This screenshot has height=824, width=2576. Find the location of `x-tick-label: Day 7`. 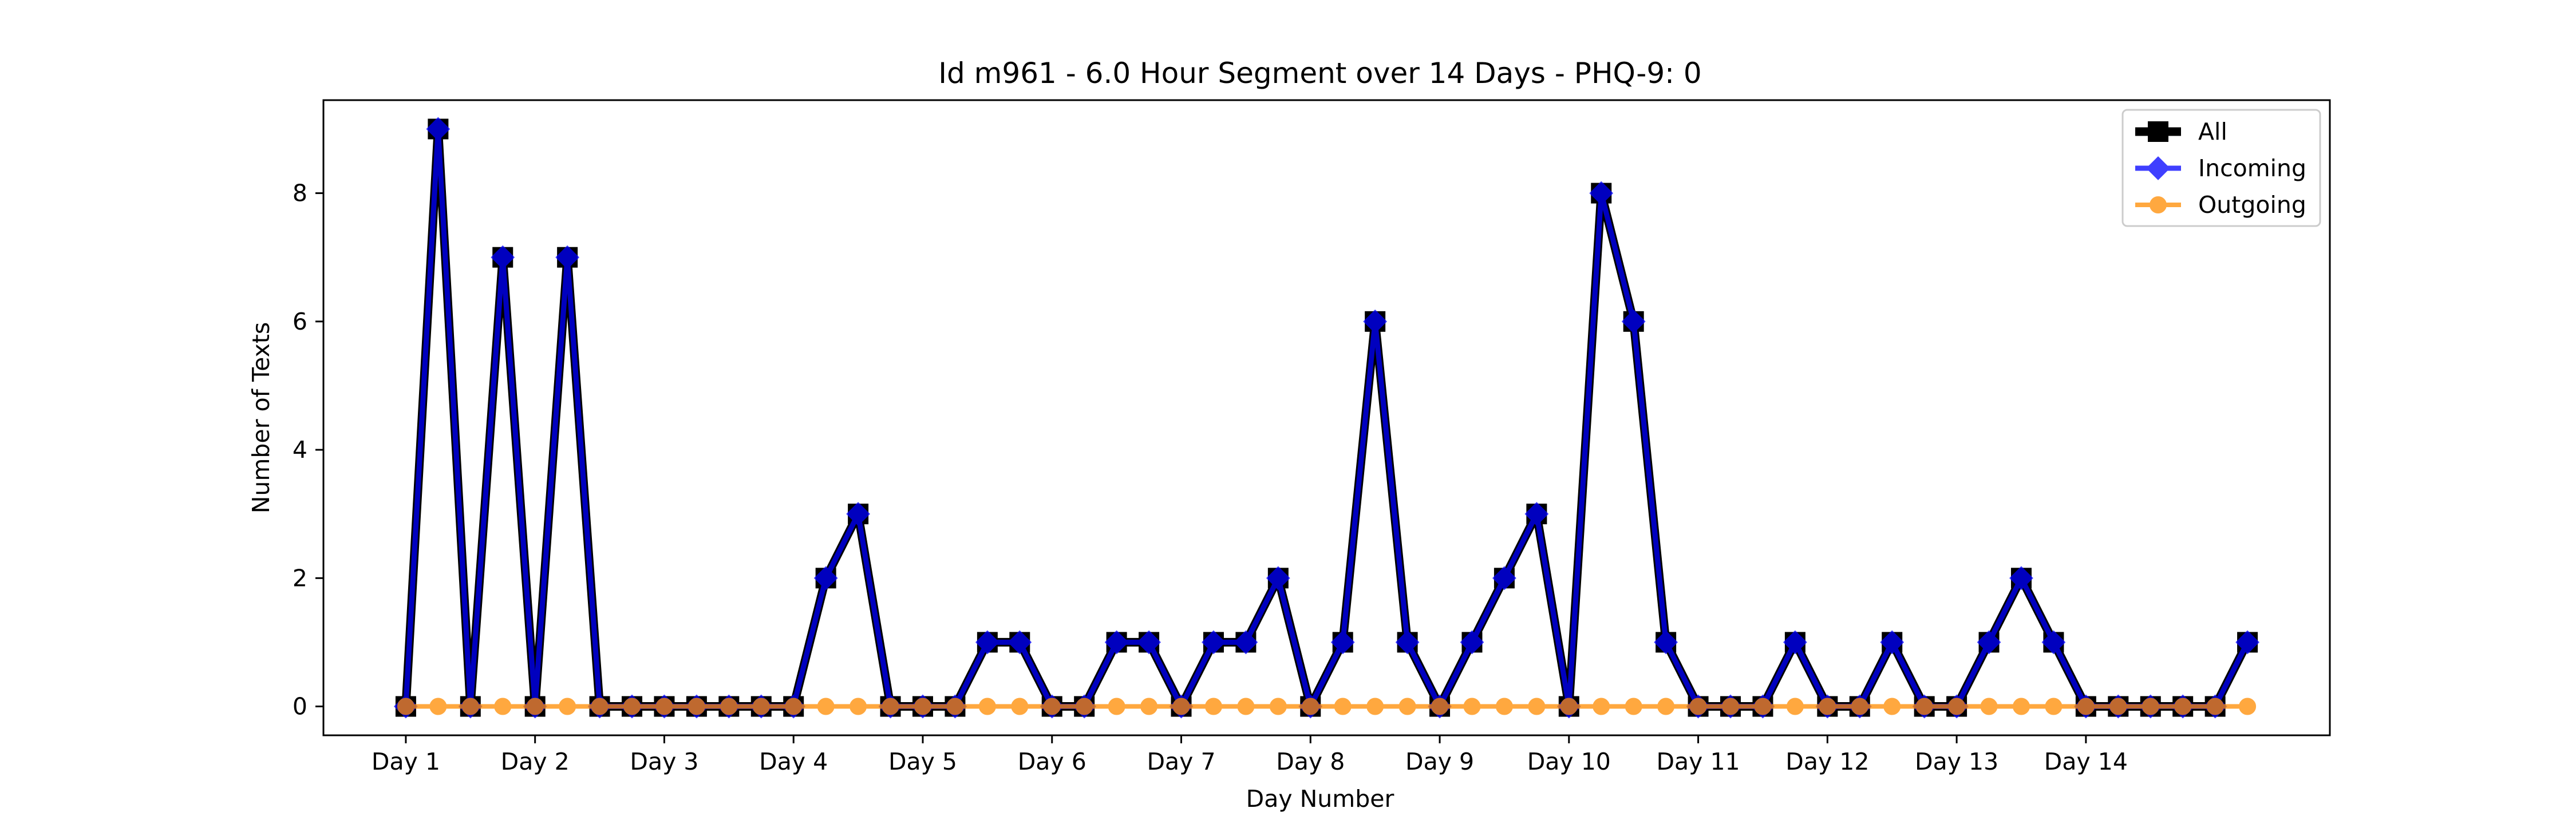

x-tick-label: Day 7 is located at coordinates (1181, 761).